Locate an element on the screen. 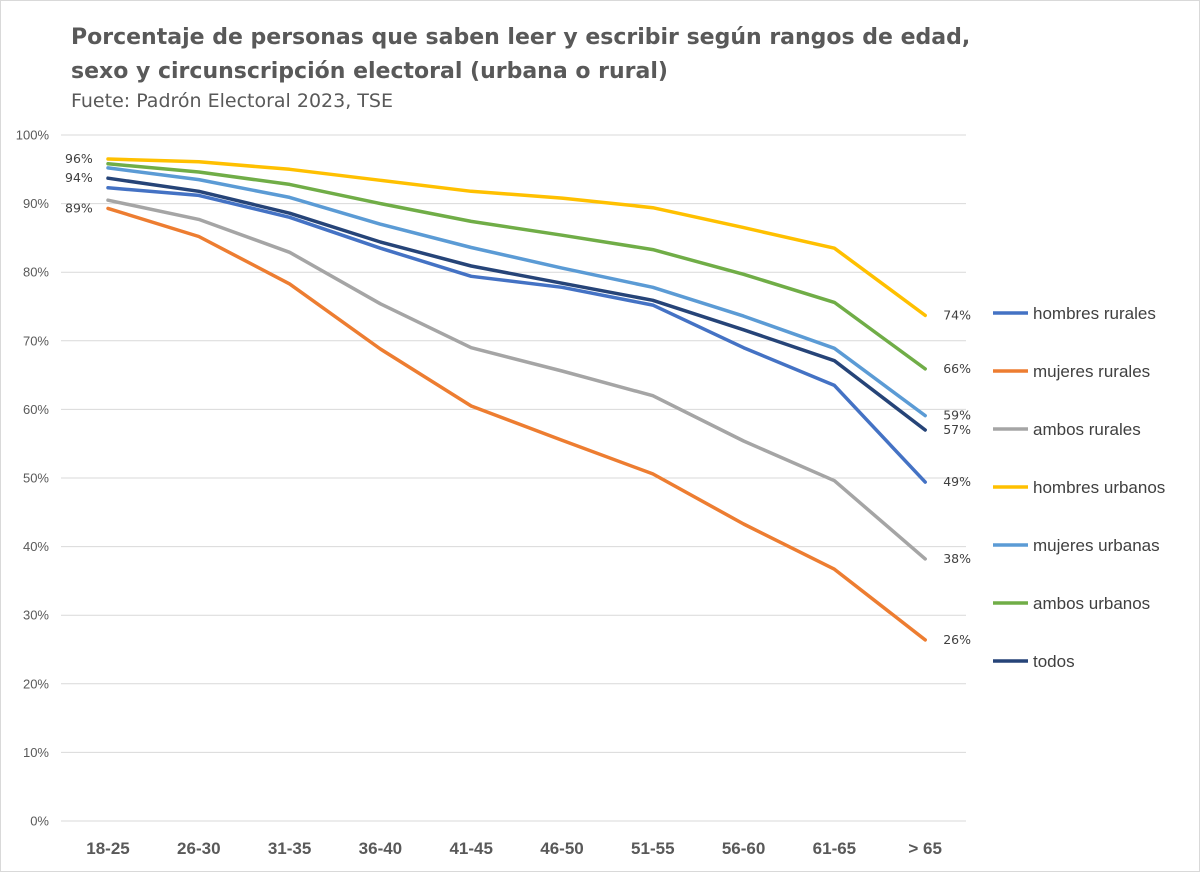 This screenshot has width=1200, height=872. y-tick-label: 40% is located at coordinates (36, 546).